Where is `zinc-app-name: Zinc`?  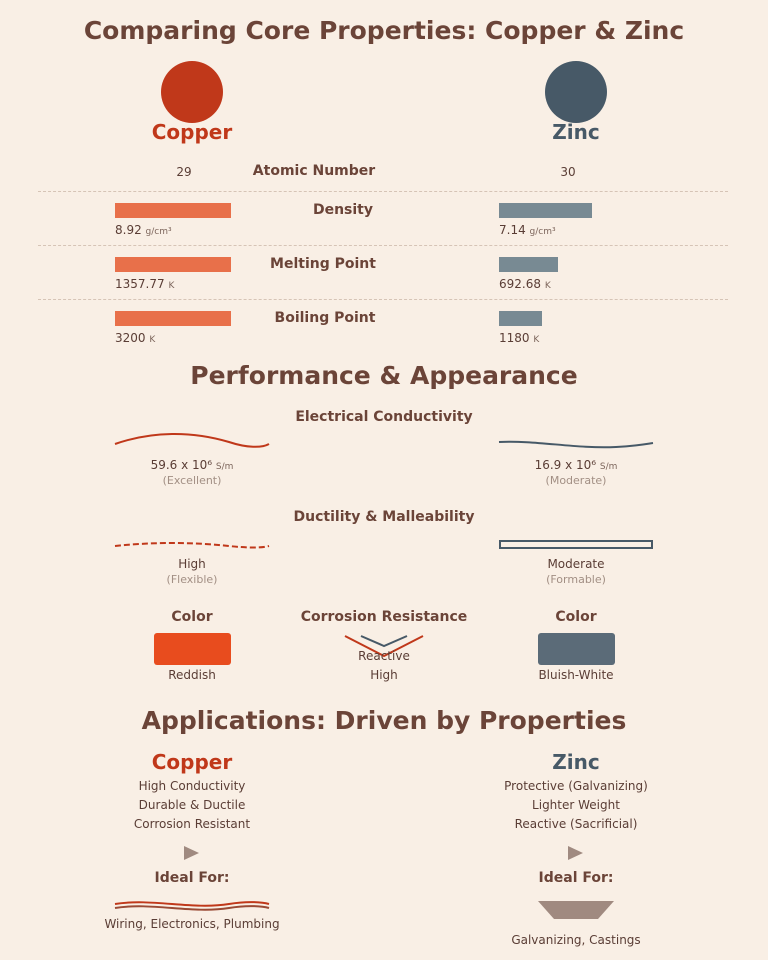
zinc-app-name: Zinc is located at coordinates (576, 762).